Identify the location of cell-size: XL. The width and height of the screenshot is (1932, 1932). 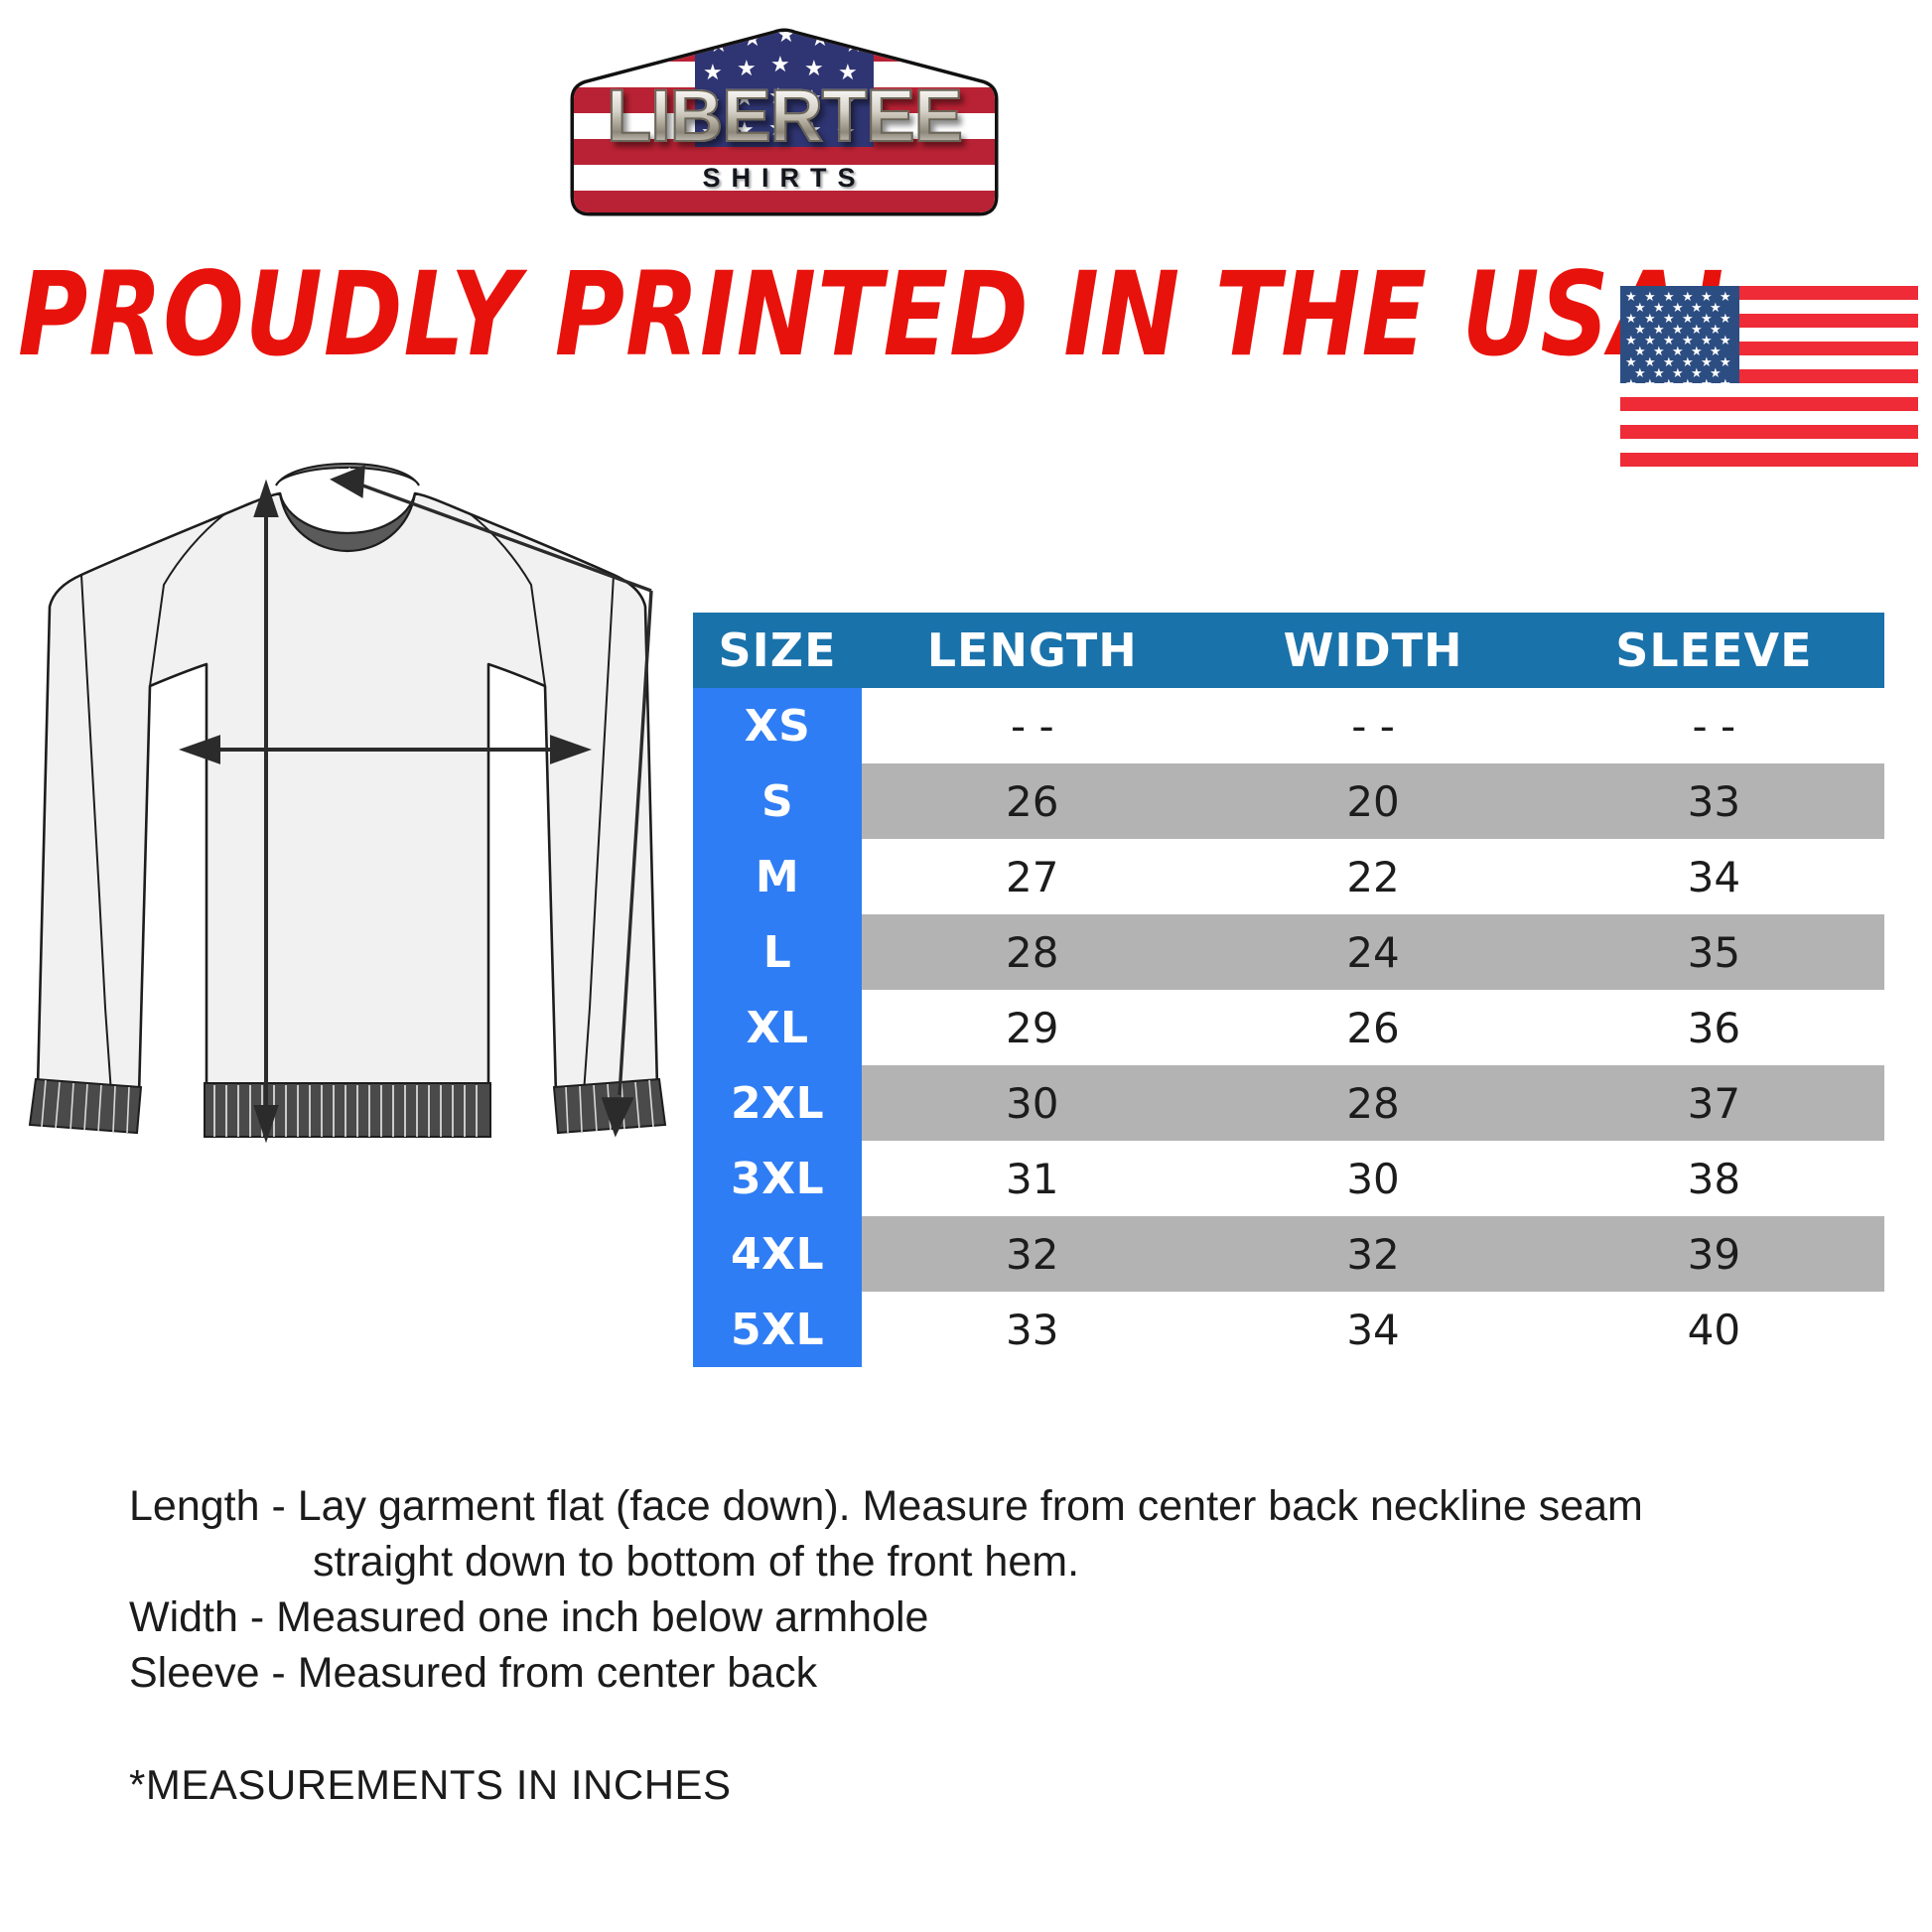
(778, 1027).